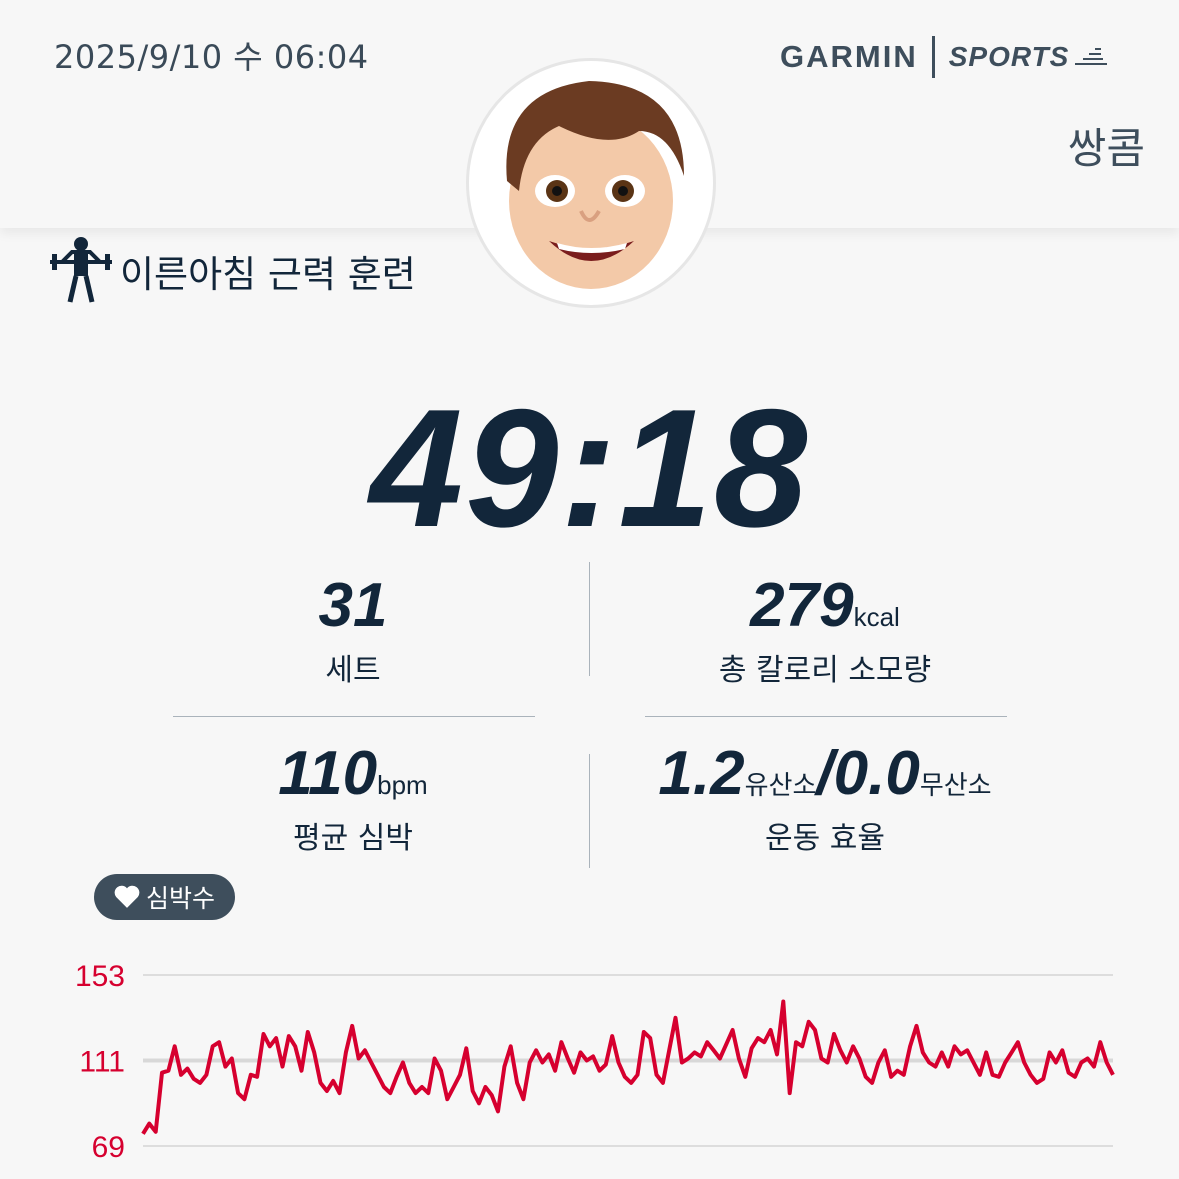  What do you see at coordinates (353, 605) in the screenshot?
I see `stat-value: 31` at bounding box center [353, 605].